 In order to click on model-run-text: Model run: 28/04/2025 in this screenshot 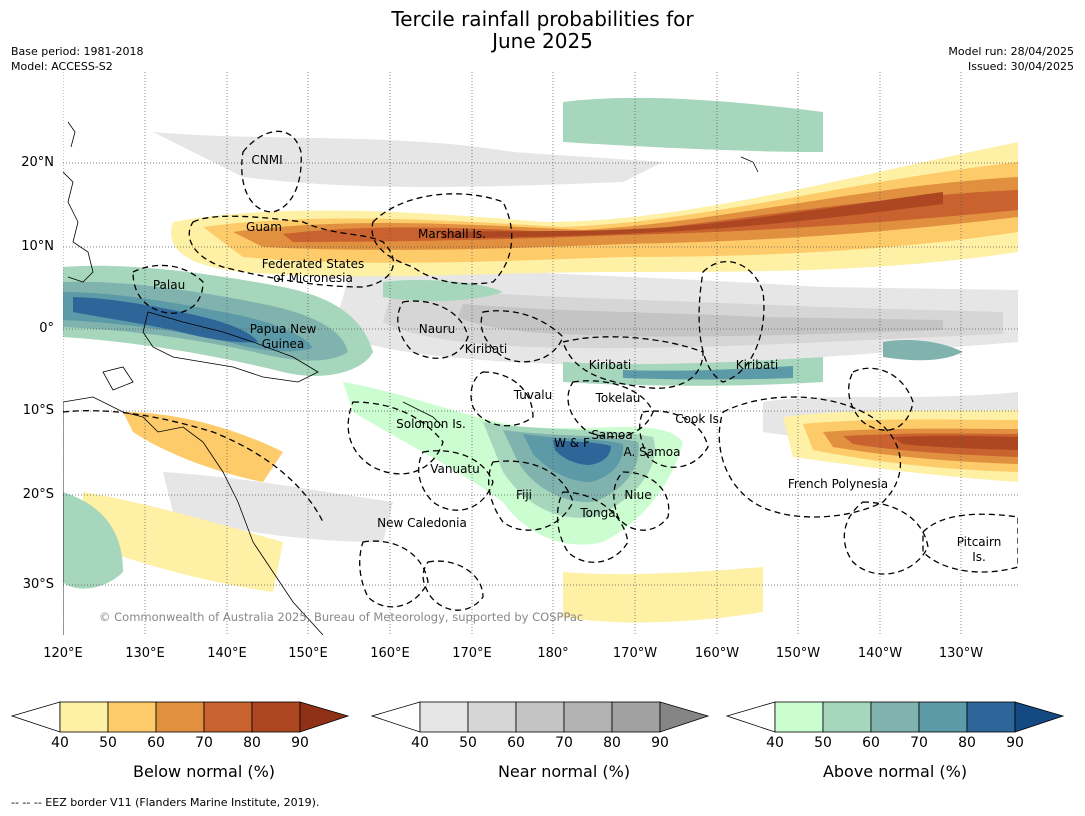, I will do `click(1011, 51)`.